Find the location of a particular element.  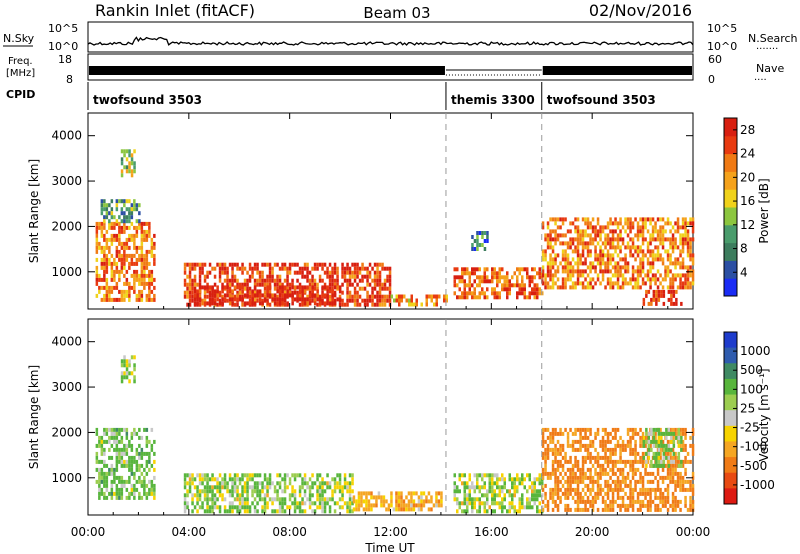

cpid-segment-label: twofsound 3503 is located at coordinates (147, 100).